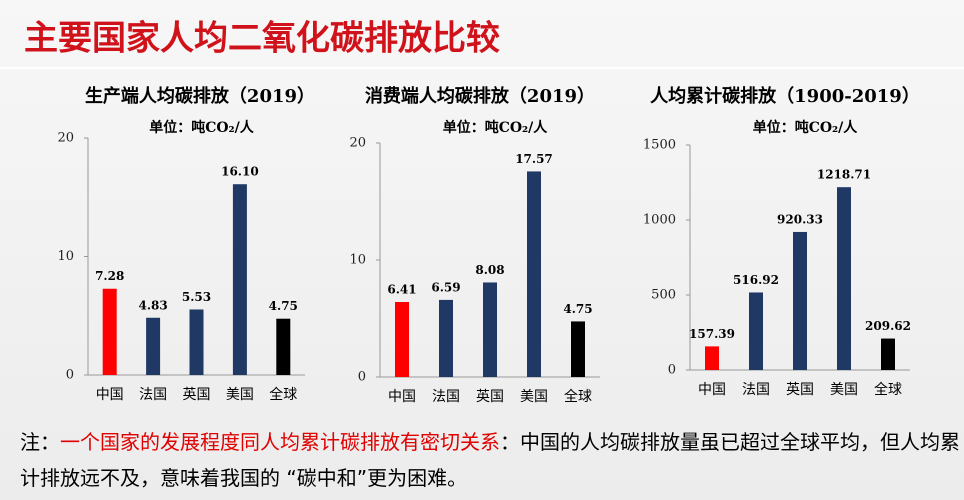 The image size is (964, 500). Describe the element at coordinates (888, 326) in the screenshot. I see `value-label: 209.62` at that location.